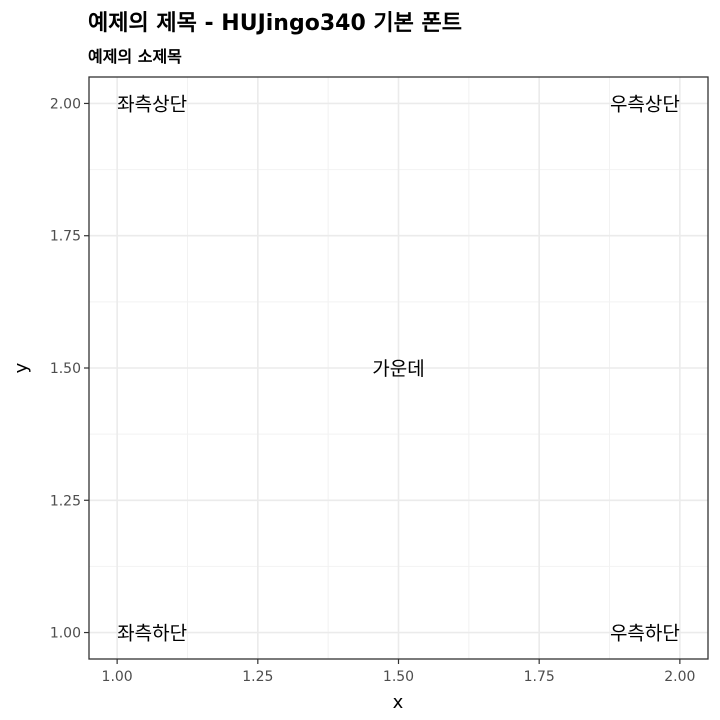 This screenshot has width=720, height=720. I want to click on x-tick-label: 1.50, so click(398, 677).